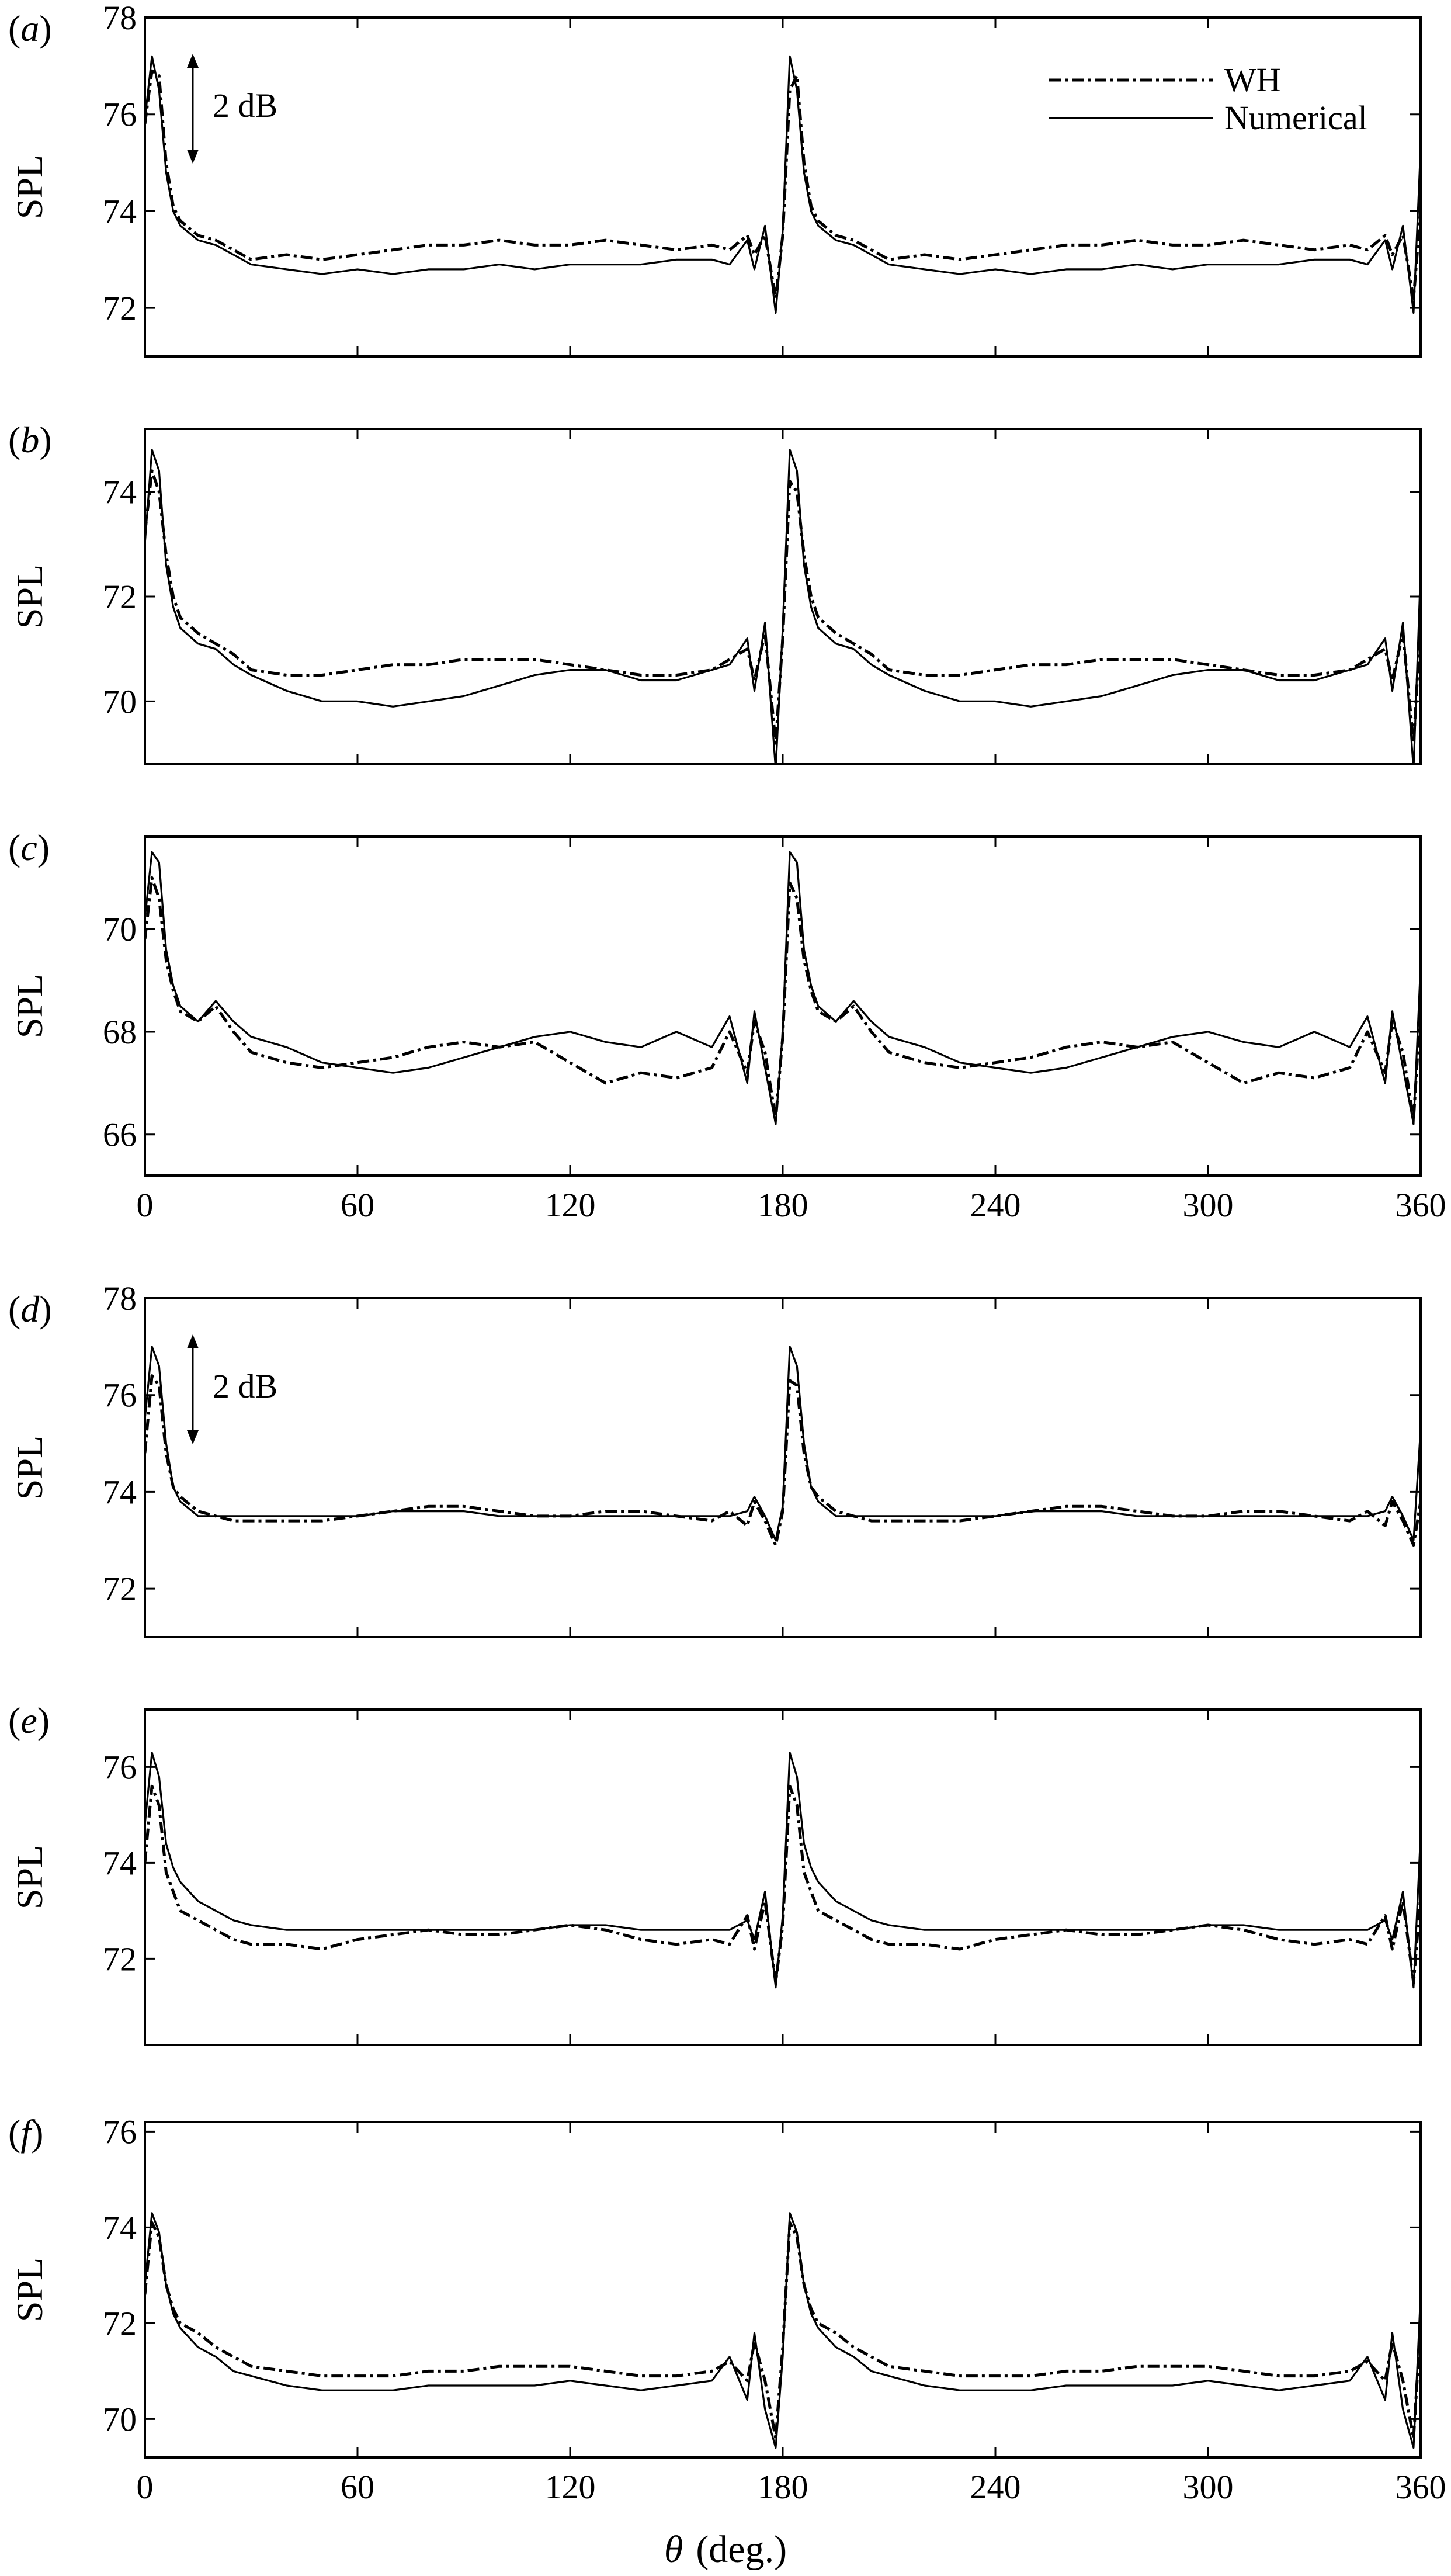  Describe the element at coordinates (30, 1309) in the screenshot. I see `panel-label: (d)` at that location.